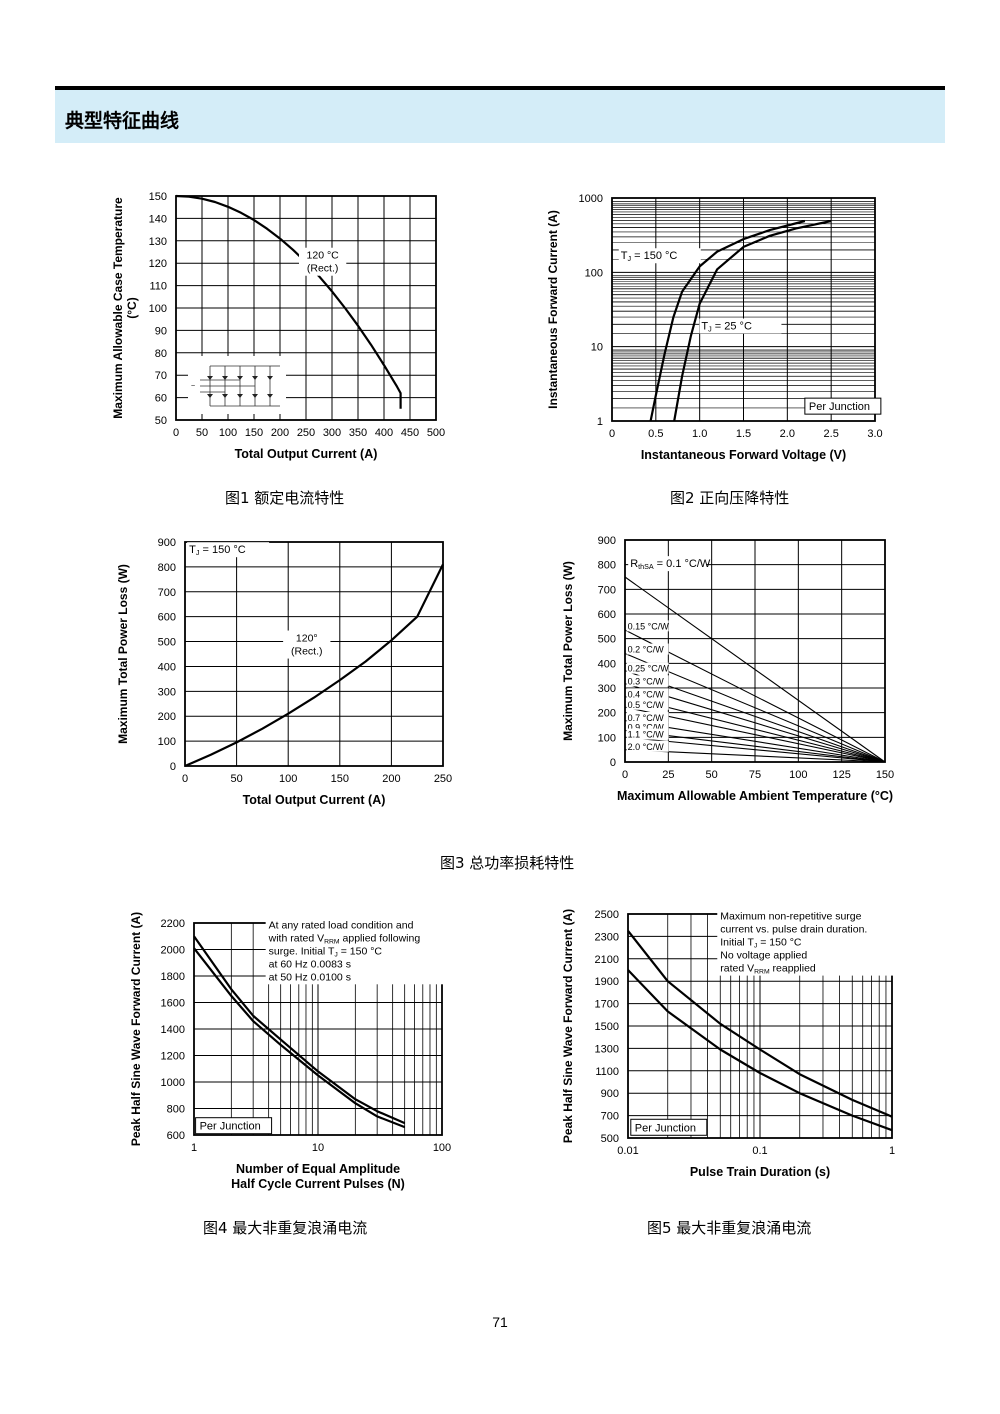 The height and width of the screenshot is (1414, 1000). Describe the element at coordinates (768, 969) in the screenshot. I see `annotation-line: rated VRRM reapplied` at that location.